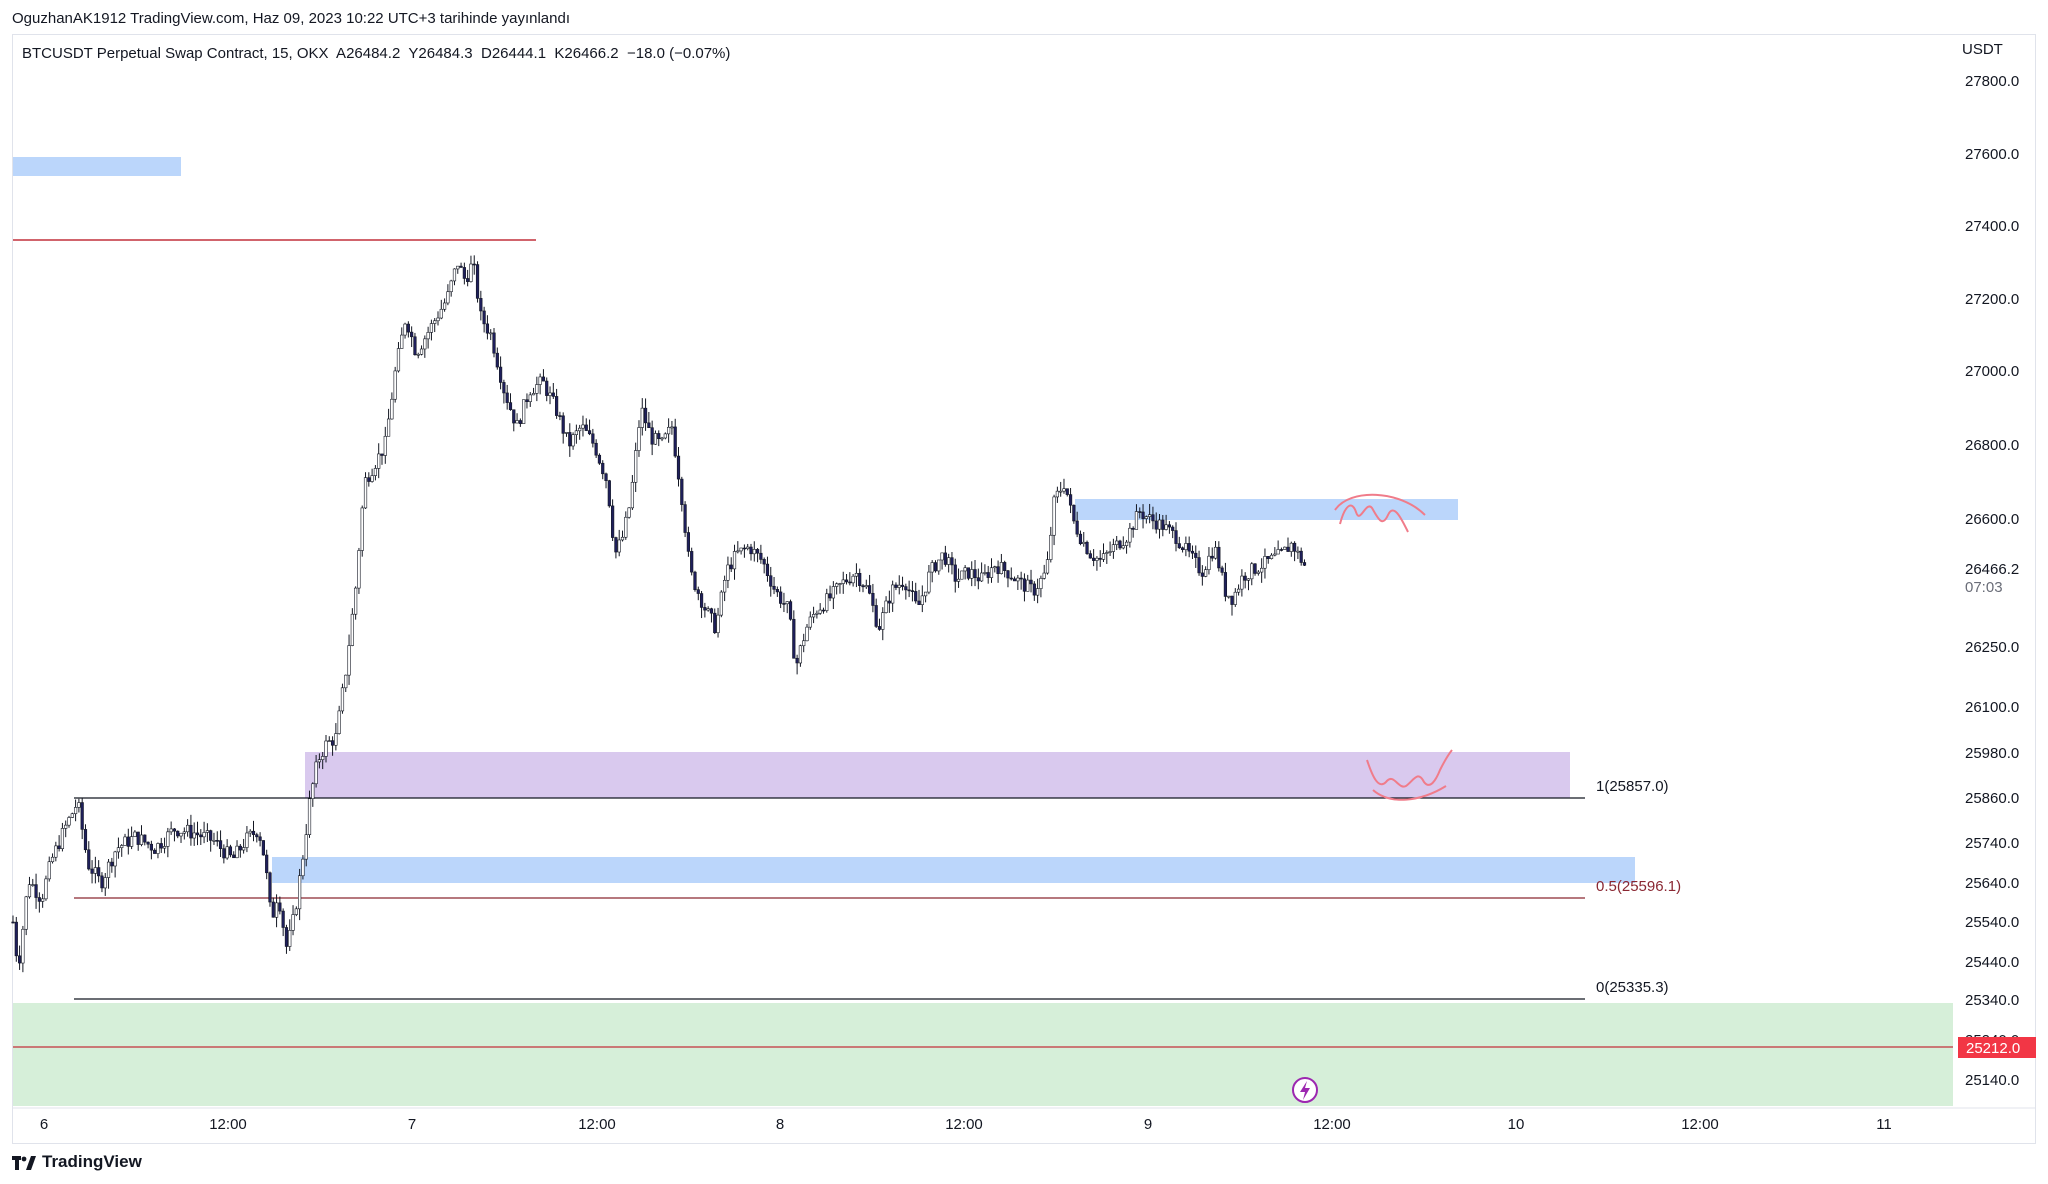 The height and width of the screenshot is (1184, 2048). Describe the element at coordinates (519, 53) in the screenshot. I see `low-value: 26444.1` at that location.